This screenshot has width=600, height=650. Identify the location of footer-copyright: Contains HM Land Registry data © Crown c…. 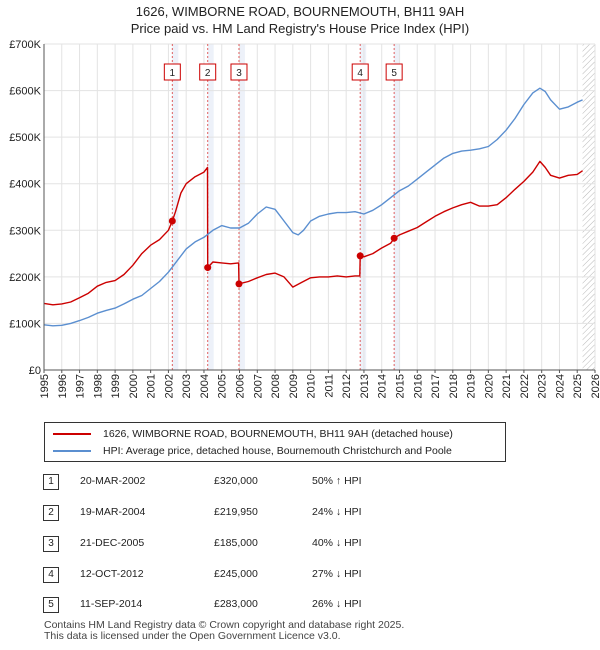
(224, 625).